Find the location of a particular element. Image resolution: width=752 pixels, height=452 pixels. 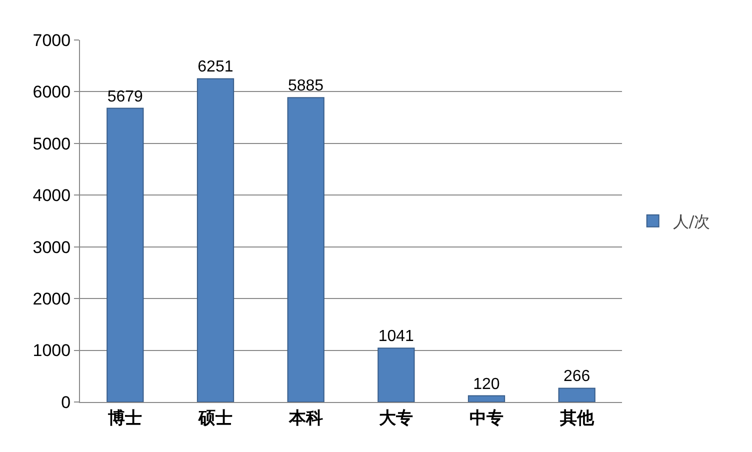

data-label: 266 is located at coordinates (576, 377).